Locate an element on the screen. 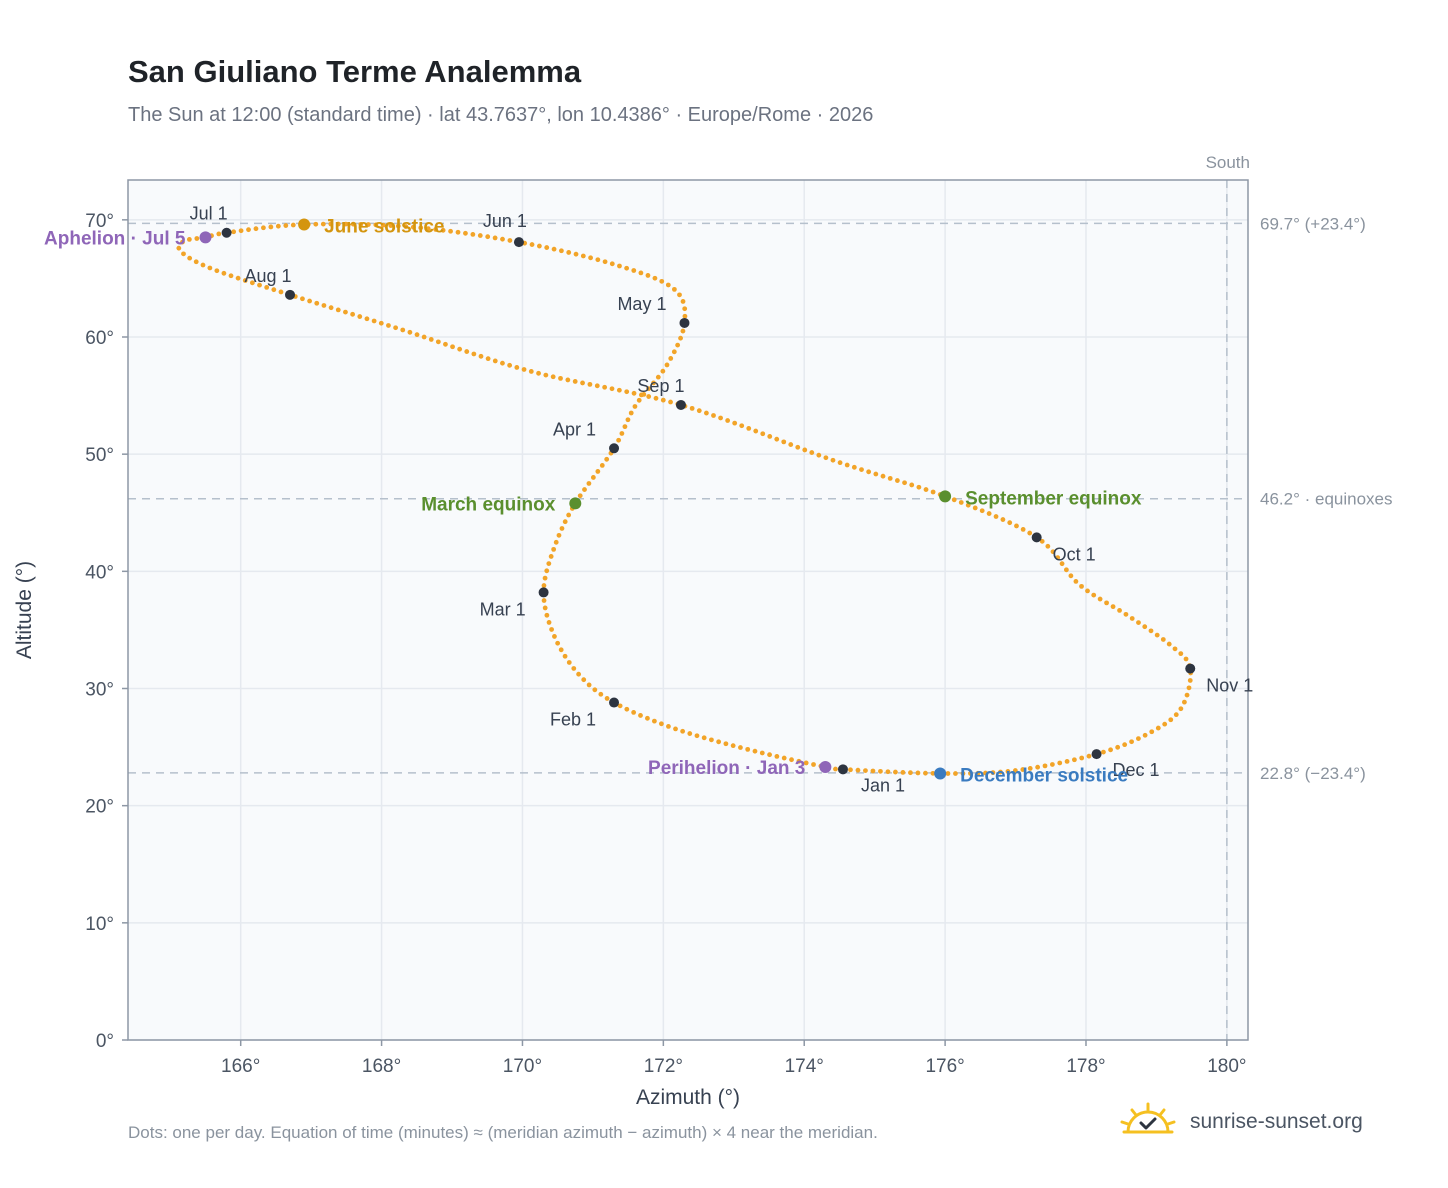 Image resolution: width=1448 pixels, height=1188 pixels. brand: sunrise-sunset.org is located at coordinates (1241, 1121).